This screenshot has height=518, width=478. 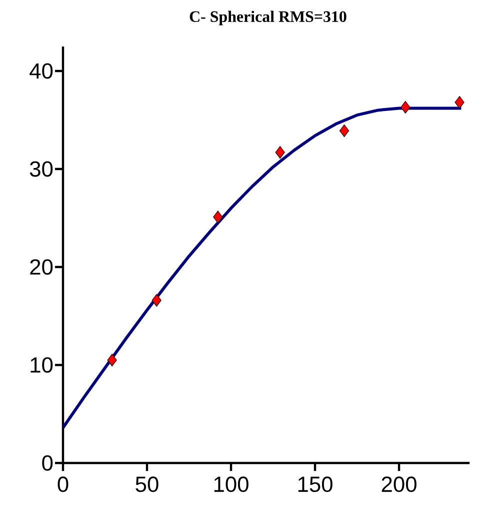 I want to click on x-tick-label: 50, so click(x=147, y=484).